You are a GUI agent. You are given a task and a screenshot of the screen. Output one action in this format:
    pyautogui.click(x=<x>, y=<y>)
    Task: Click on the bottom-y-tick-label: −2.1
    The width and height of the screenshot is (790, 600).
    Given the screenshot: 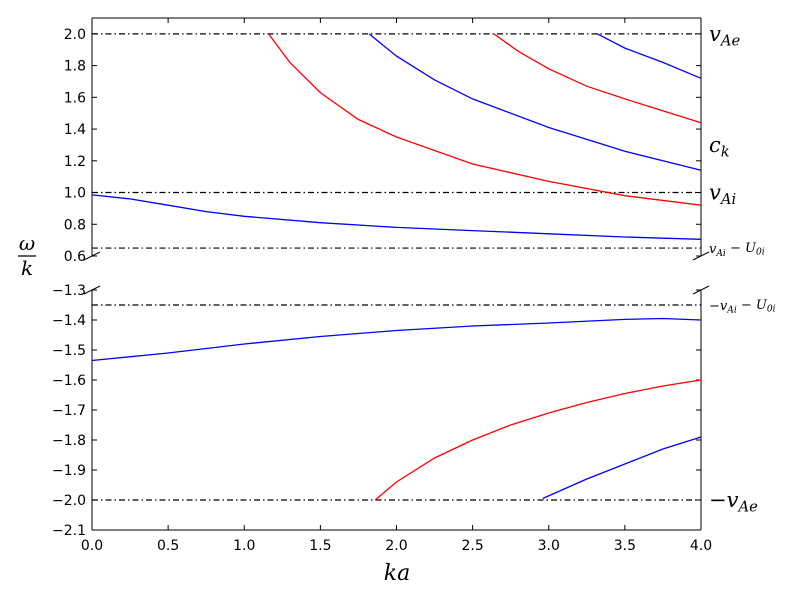 What is the action you would take?
    pyautogui.click(x=69, y=531)
    